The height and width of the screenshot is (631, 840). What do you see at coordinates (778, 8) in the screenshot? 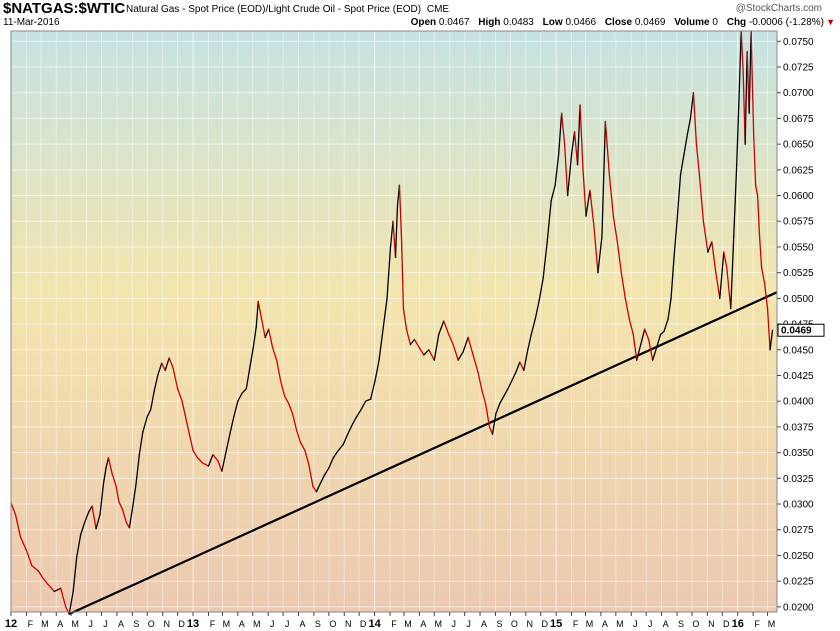
I see `stockcharts-credit: @StockCharts.com` at bounding box center [778, 8].